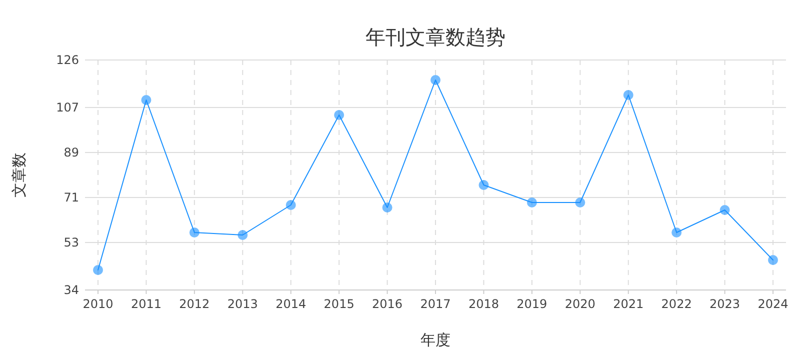 The image size is (810, 360). I want to click on x-tick-label: 2022, so click(676, 304).